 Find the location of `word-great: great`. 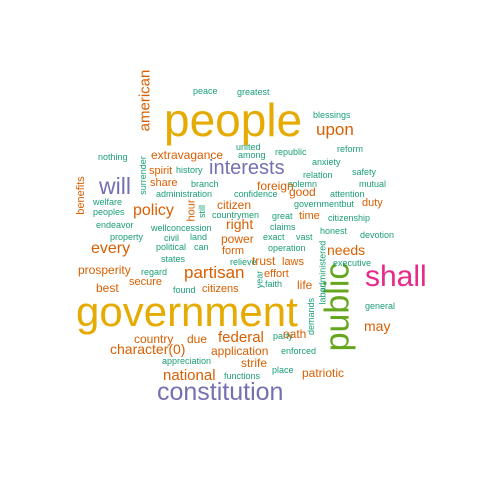

word-great: great is located at coordinates (282, 216).